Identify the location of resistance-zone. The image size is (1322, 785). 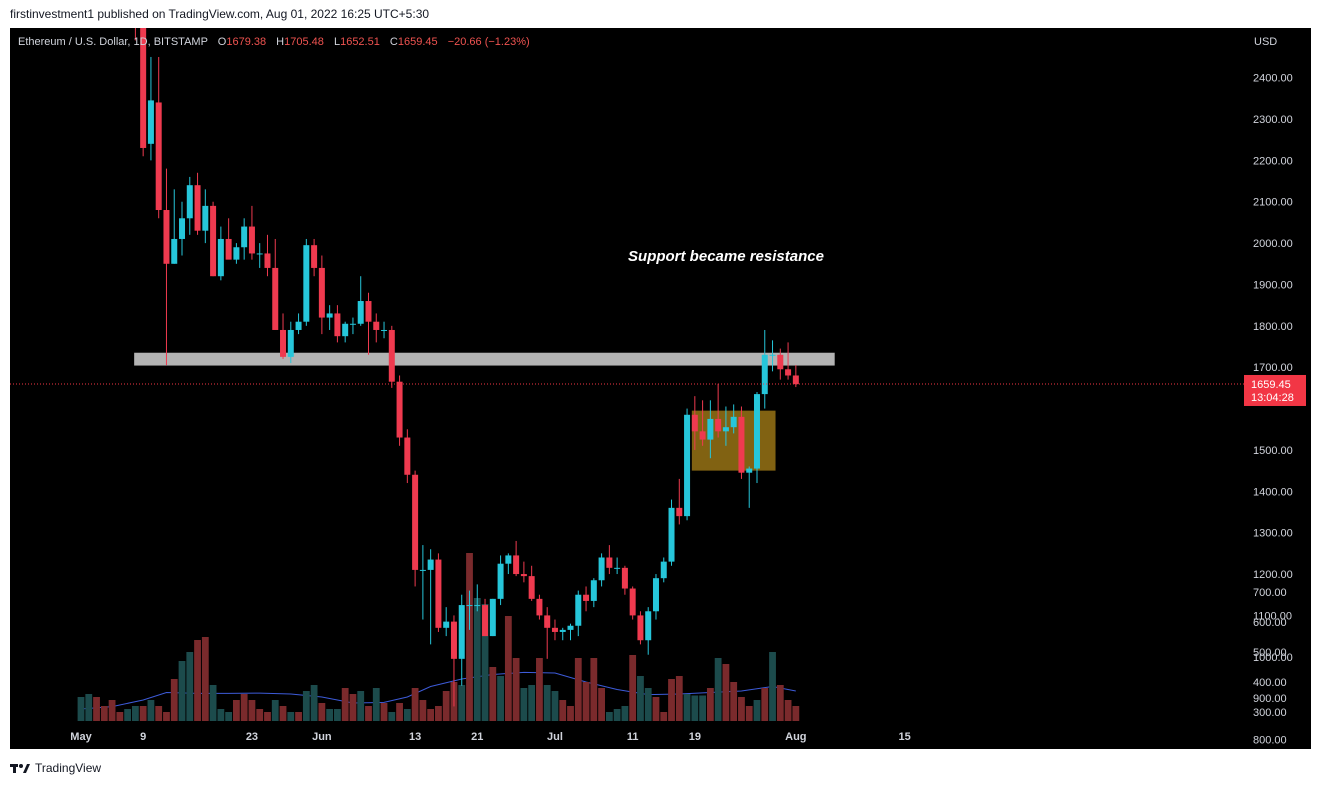
(484, 359).